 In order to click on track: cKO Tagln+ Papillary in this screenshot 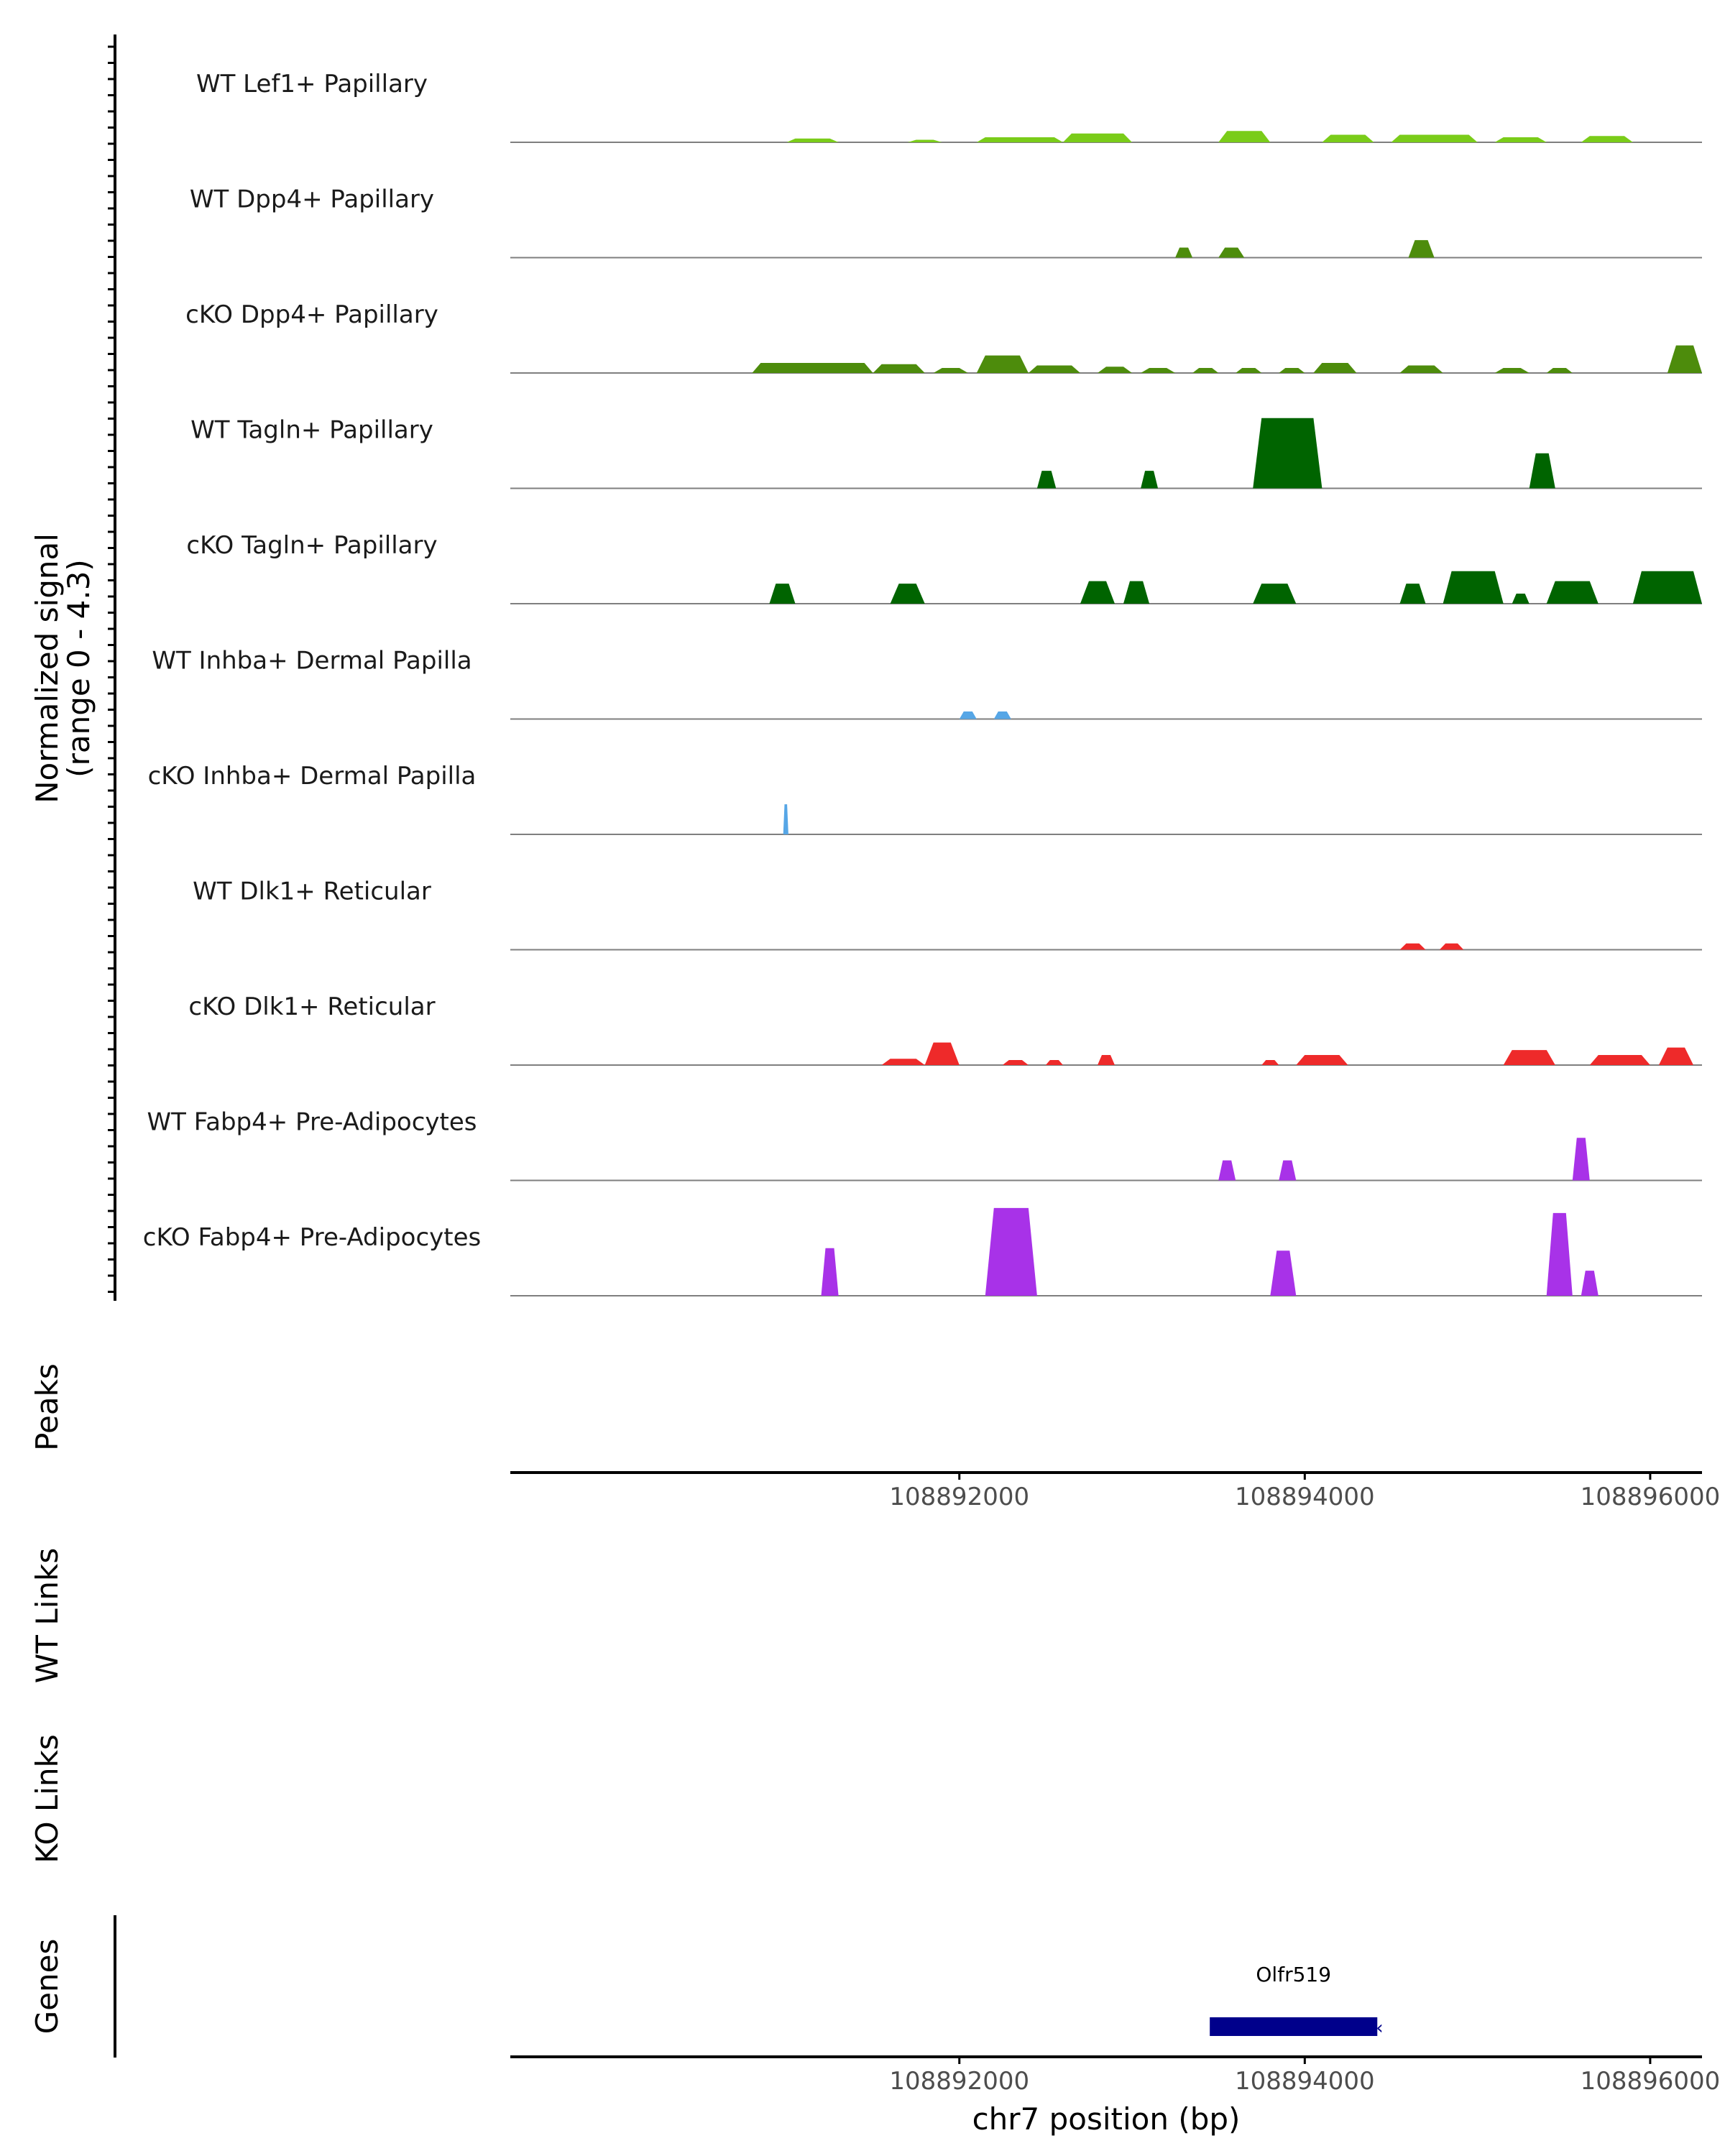, I will do `click(944, 567)`.